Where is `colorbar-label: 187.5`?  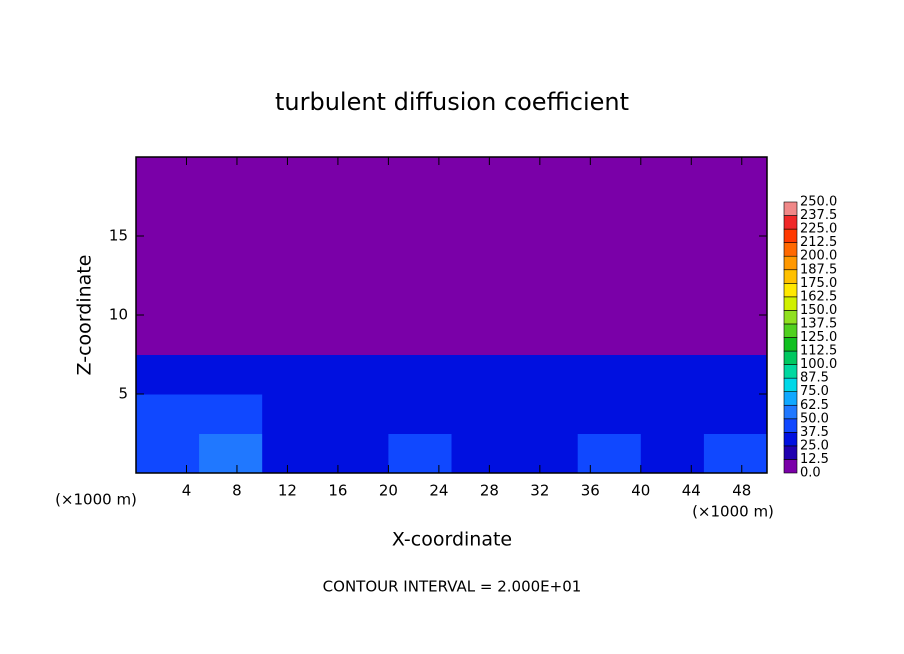
colorbar-label: 187.5 is located at coordinates (818, 269).